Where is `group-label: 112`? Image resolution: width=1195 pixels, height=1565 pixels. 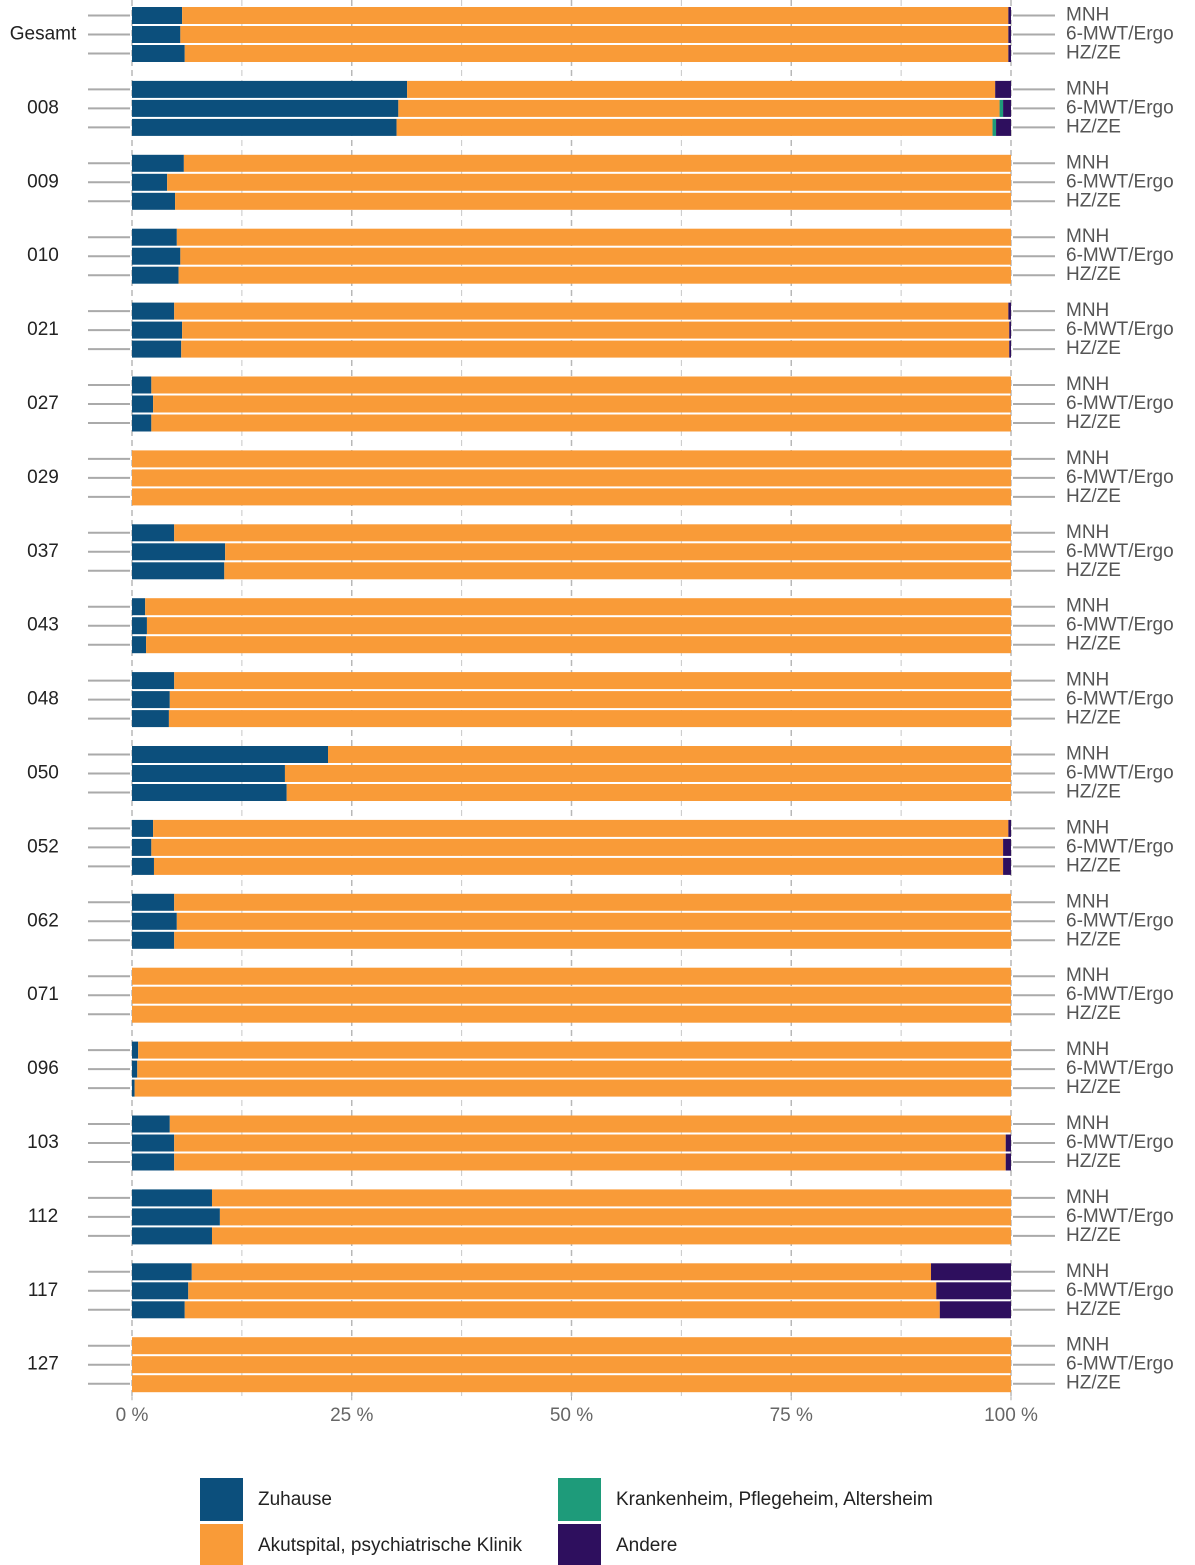
group-label: 112 is located at coordinates (43, 1216).